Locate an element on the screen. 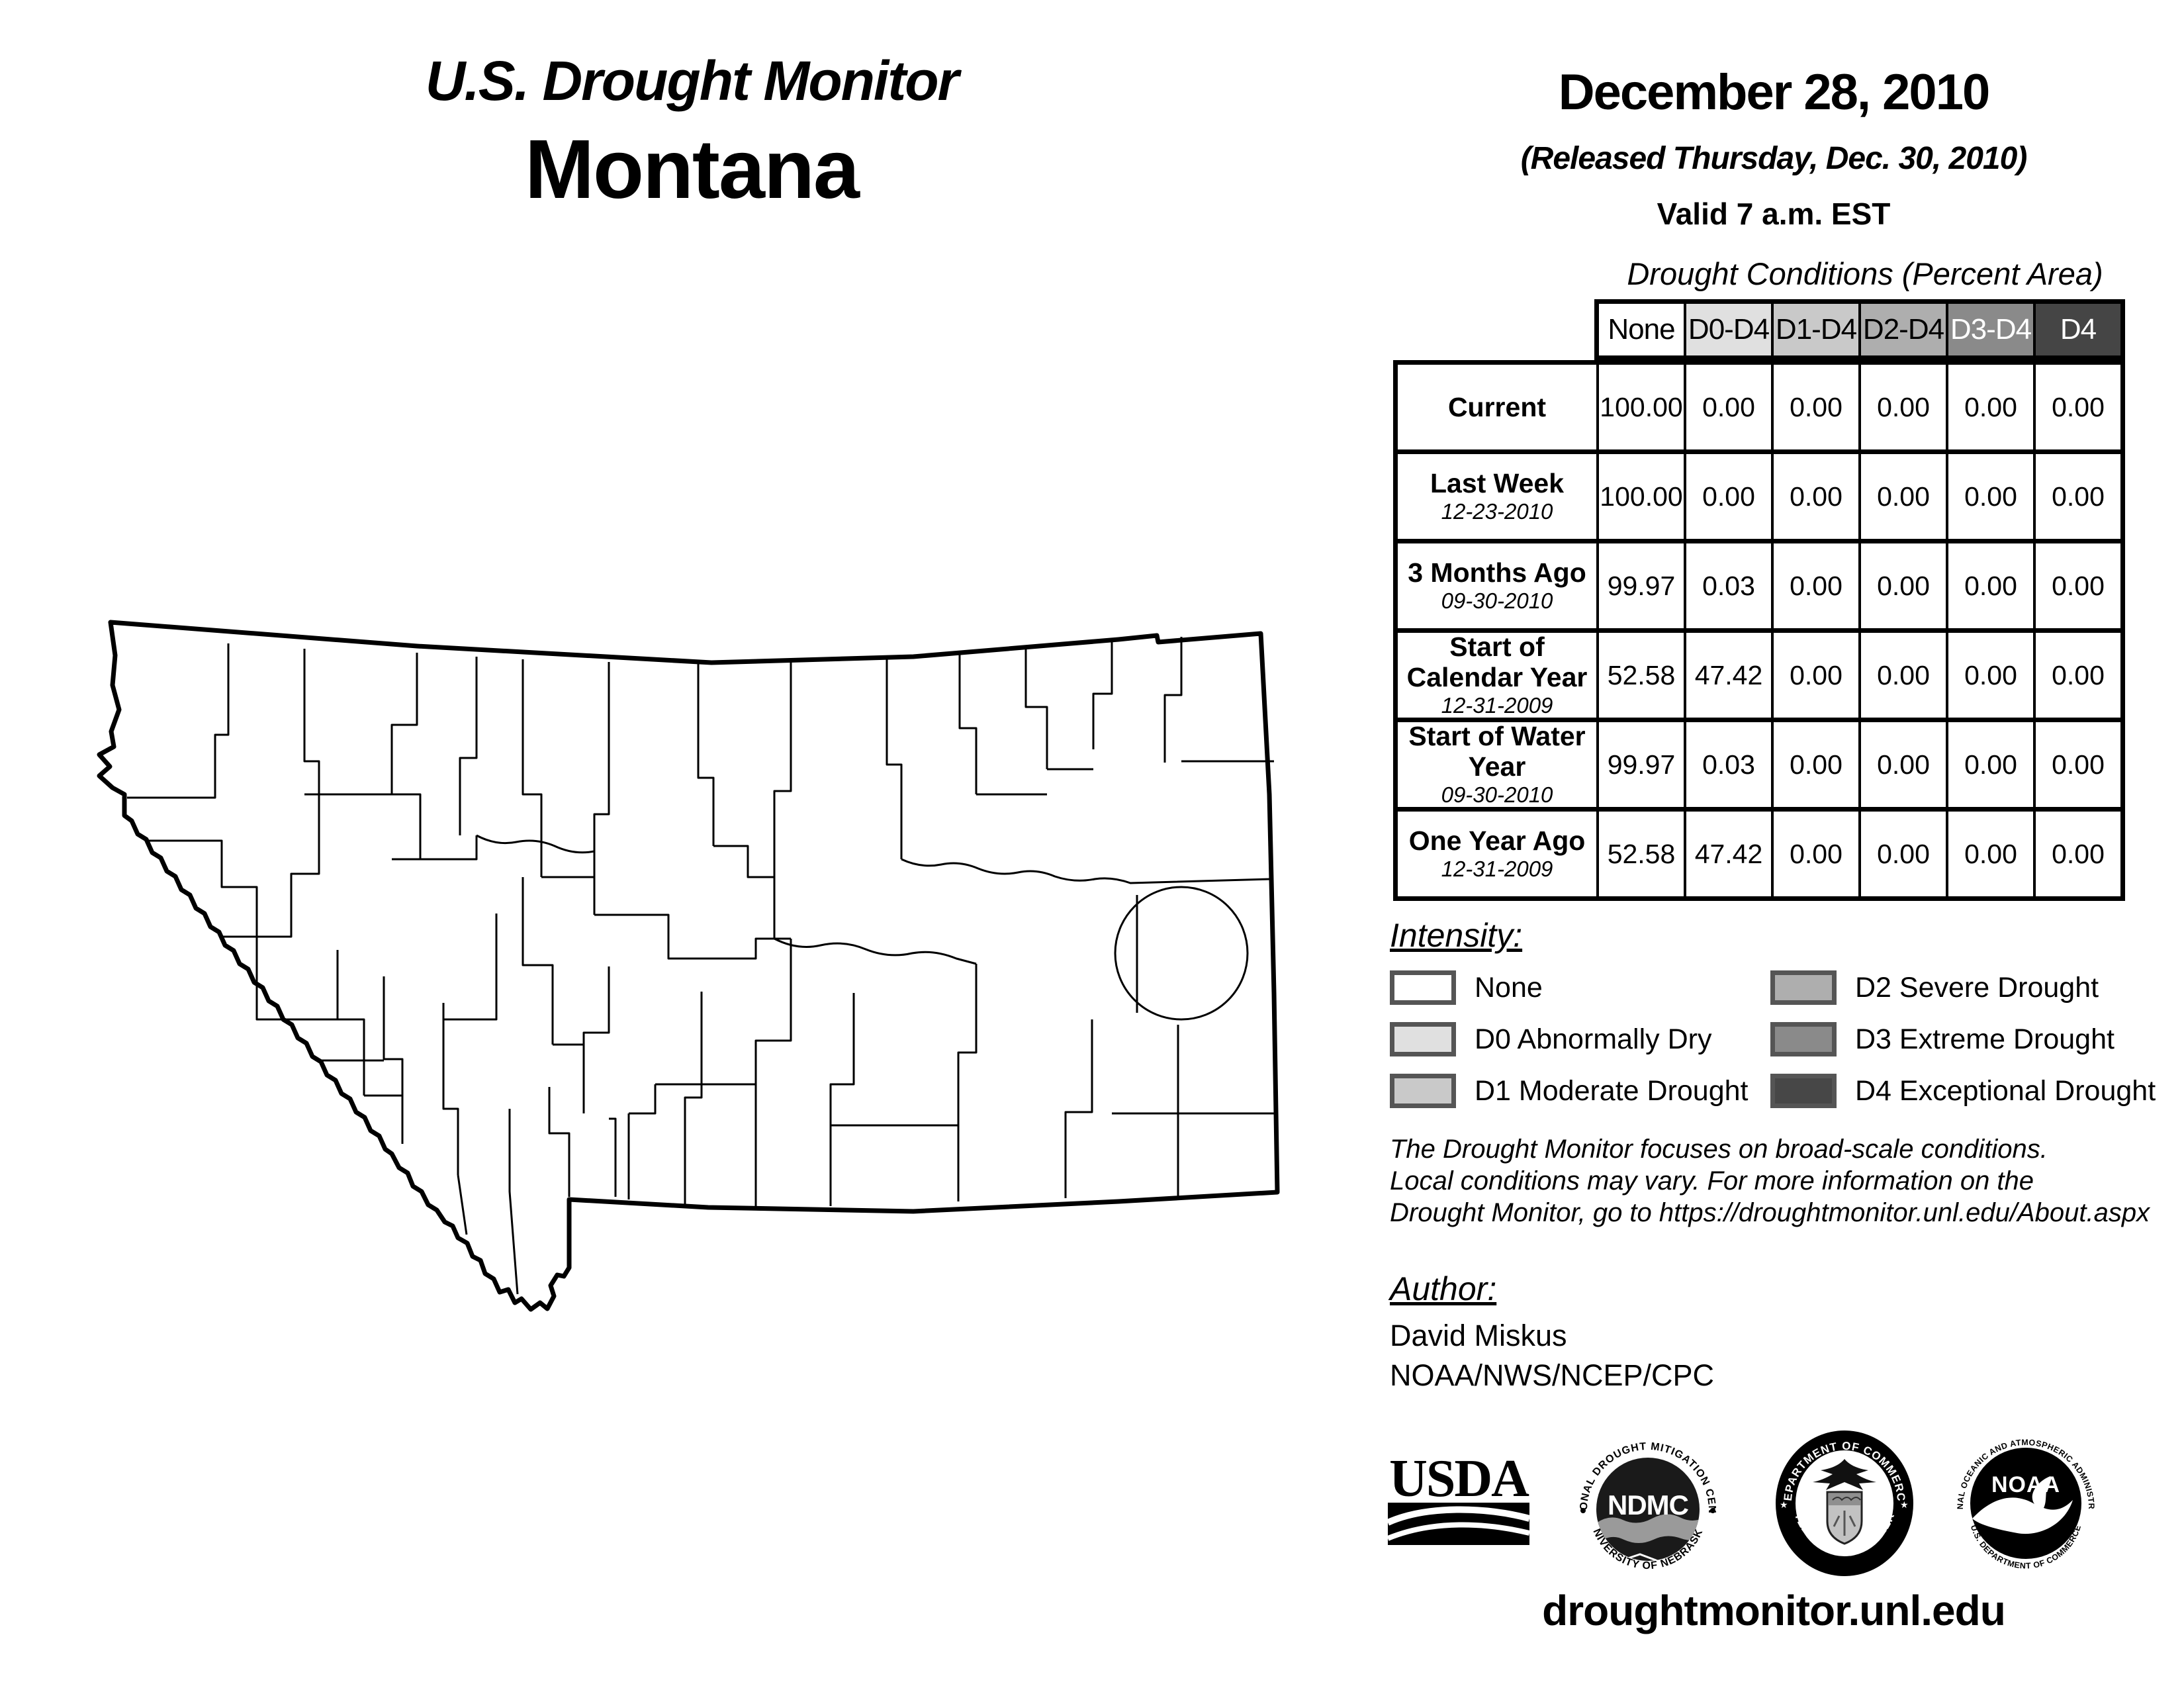  legend-swatch-none is located at coordinates (1423, 987).